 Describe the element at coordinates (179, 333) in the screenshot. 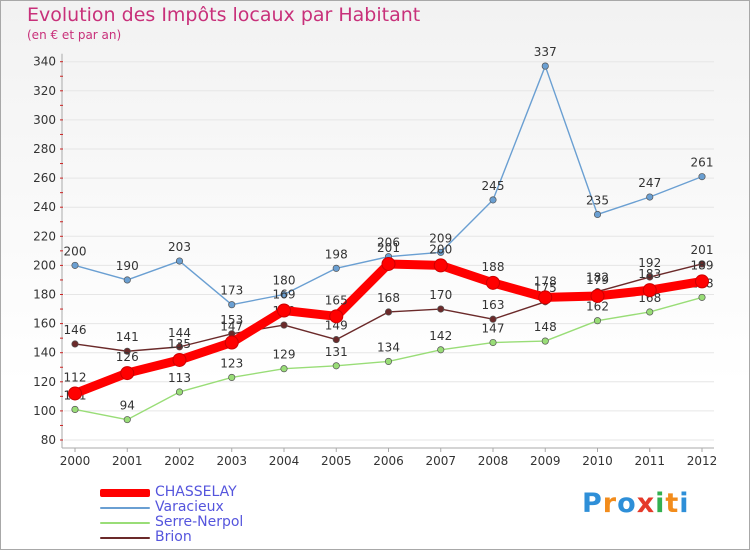

I see `data-label-brion-2002: 144` at that location.